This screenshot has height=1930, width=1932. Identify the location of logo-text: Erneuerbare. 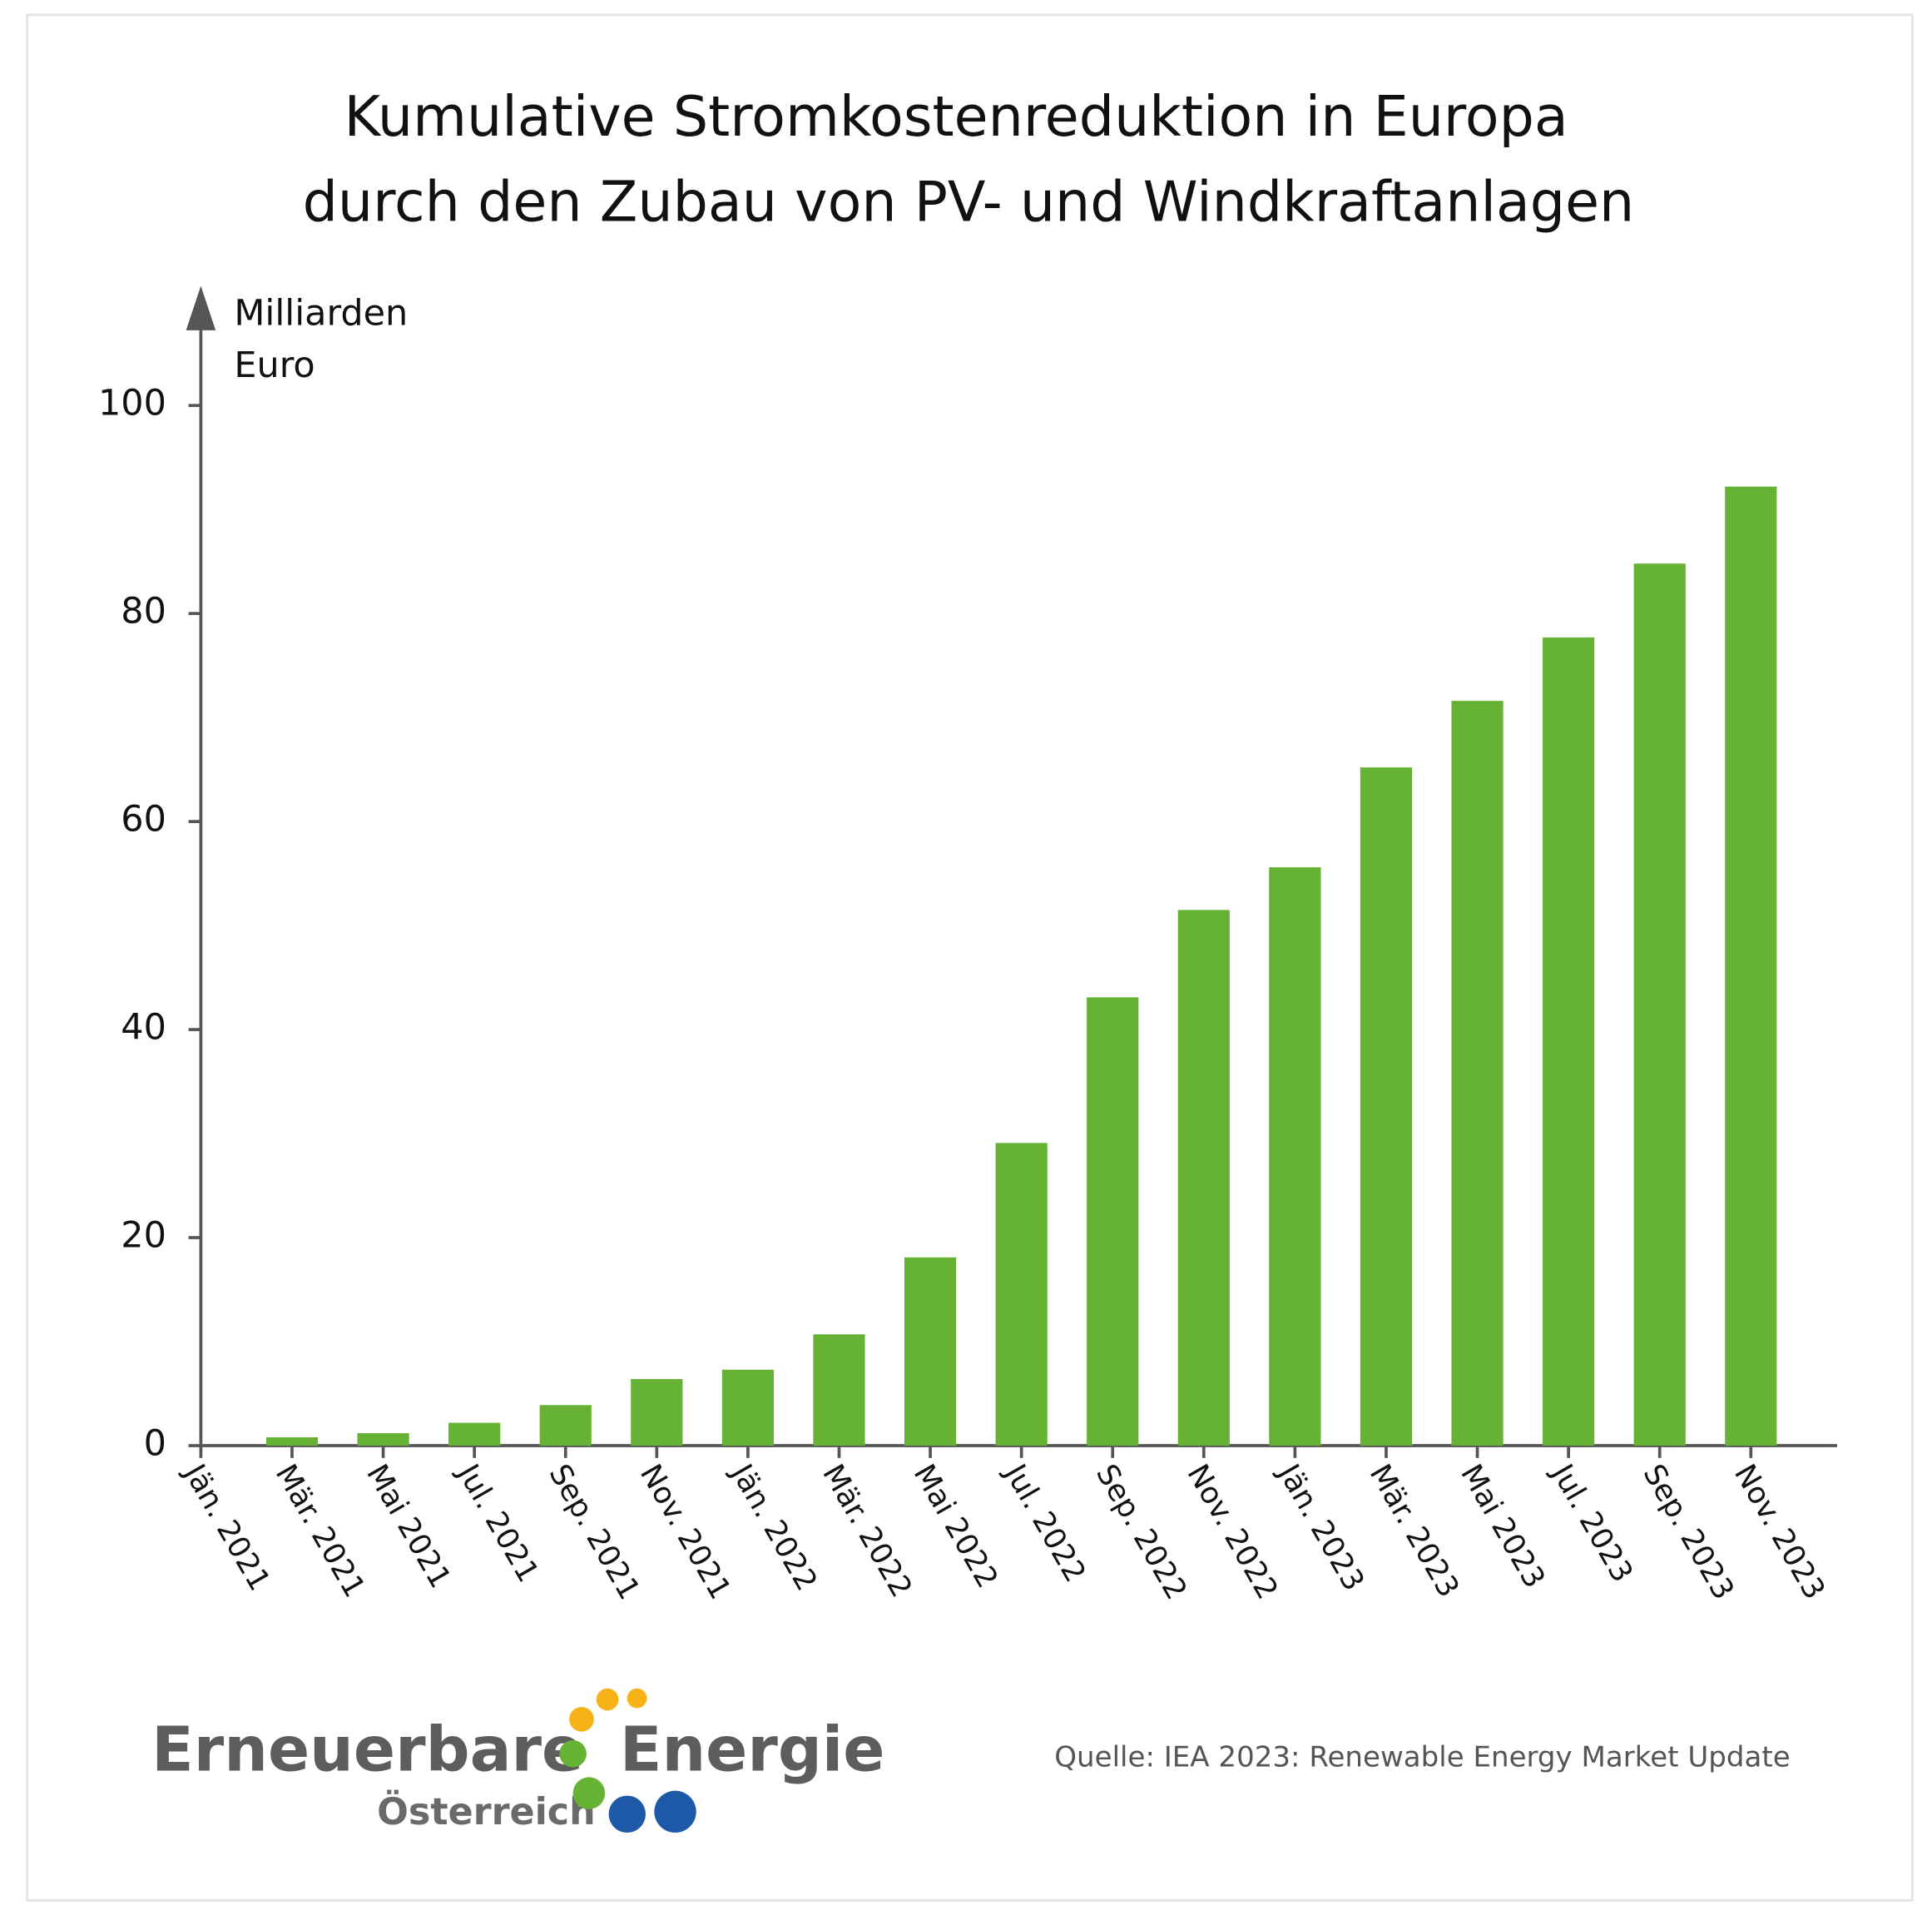
(367, 1750).